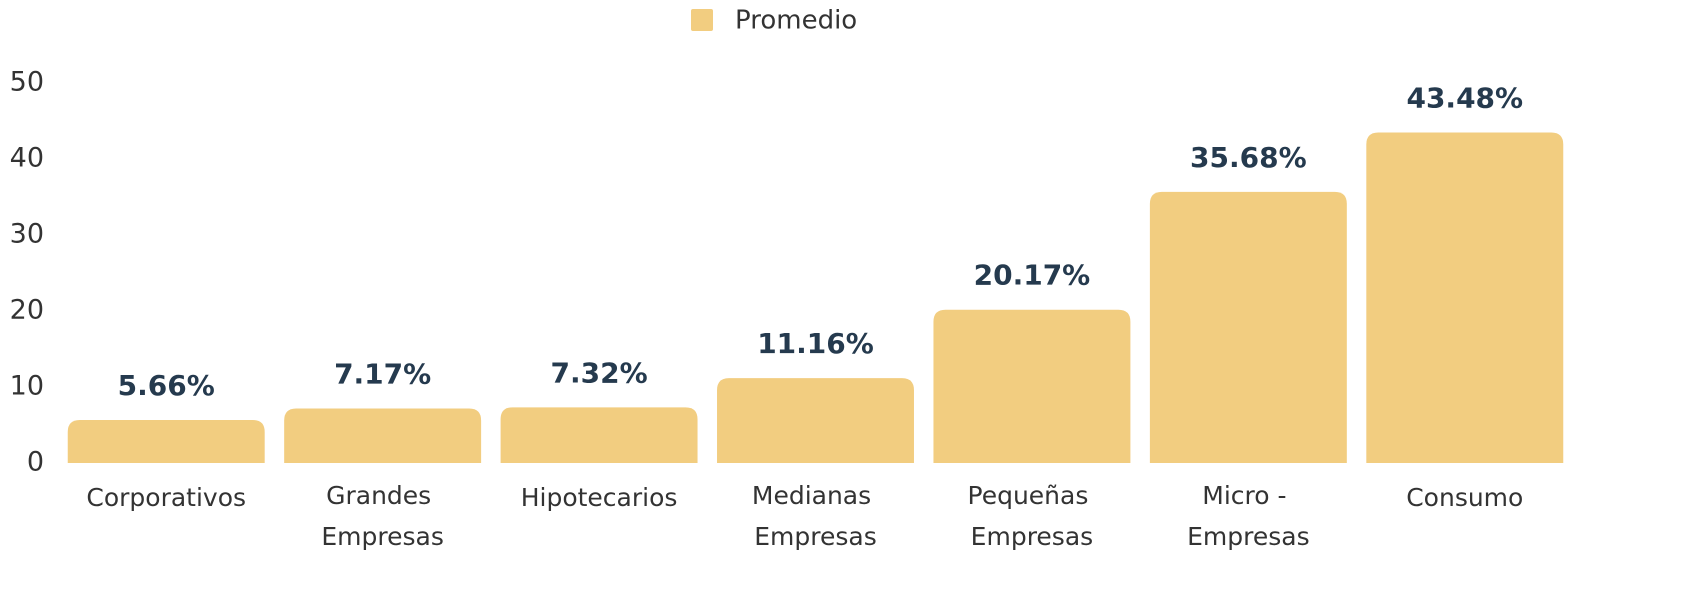 The width and height of the screenshot is (1683, 599). I want to click on value-label: 43.48%, so click(1464, 98).